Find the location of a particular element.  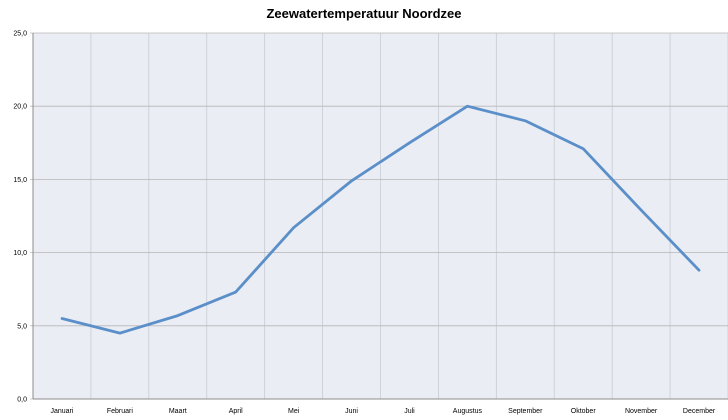

x-tick-label: April is located at coordinates (236, 411).